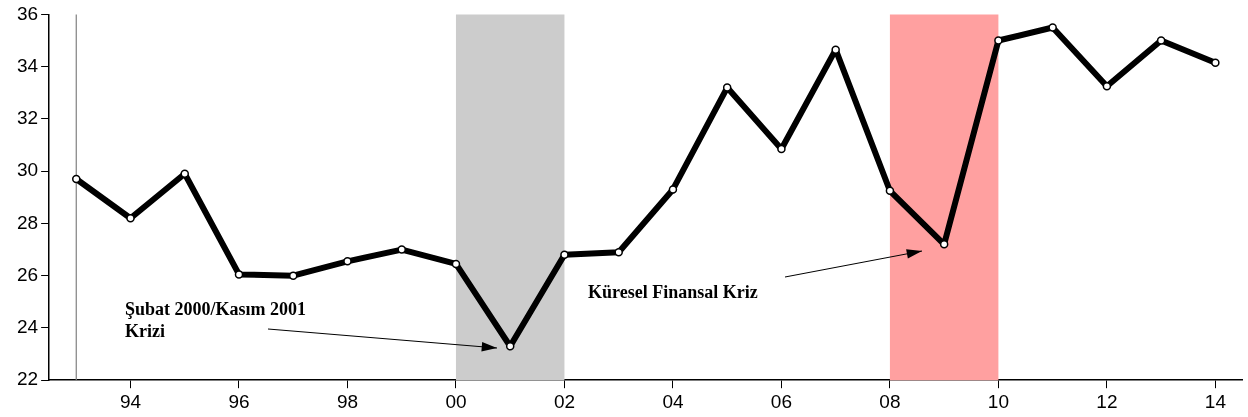  What do you see at coordinates (1215, 401) in the screenshot?
I see `x-tick-label: 14` at bounding box center [1215, 401].